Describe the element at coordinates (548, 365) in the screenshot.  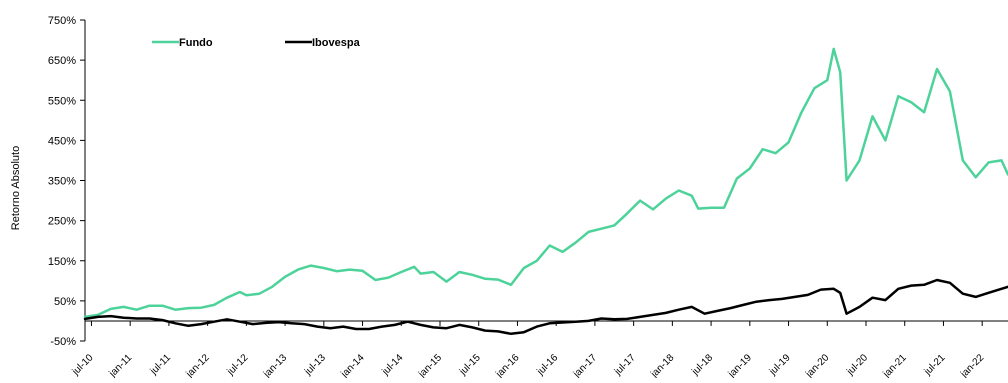
I see `x-tick-label: jul-16` at that location.